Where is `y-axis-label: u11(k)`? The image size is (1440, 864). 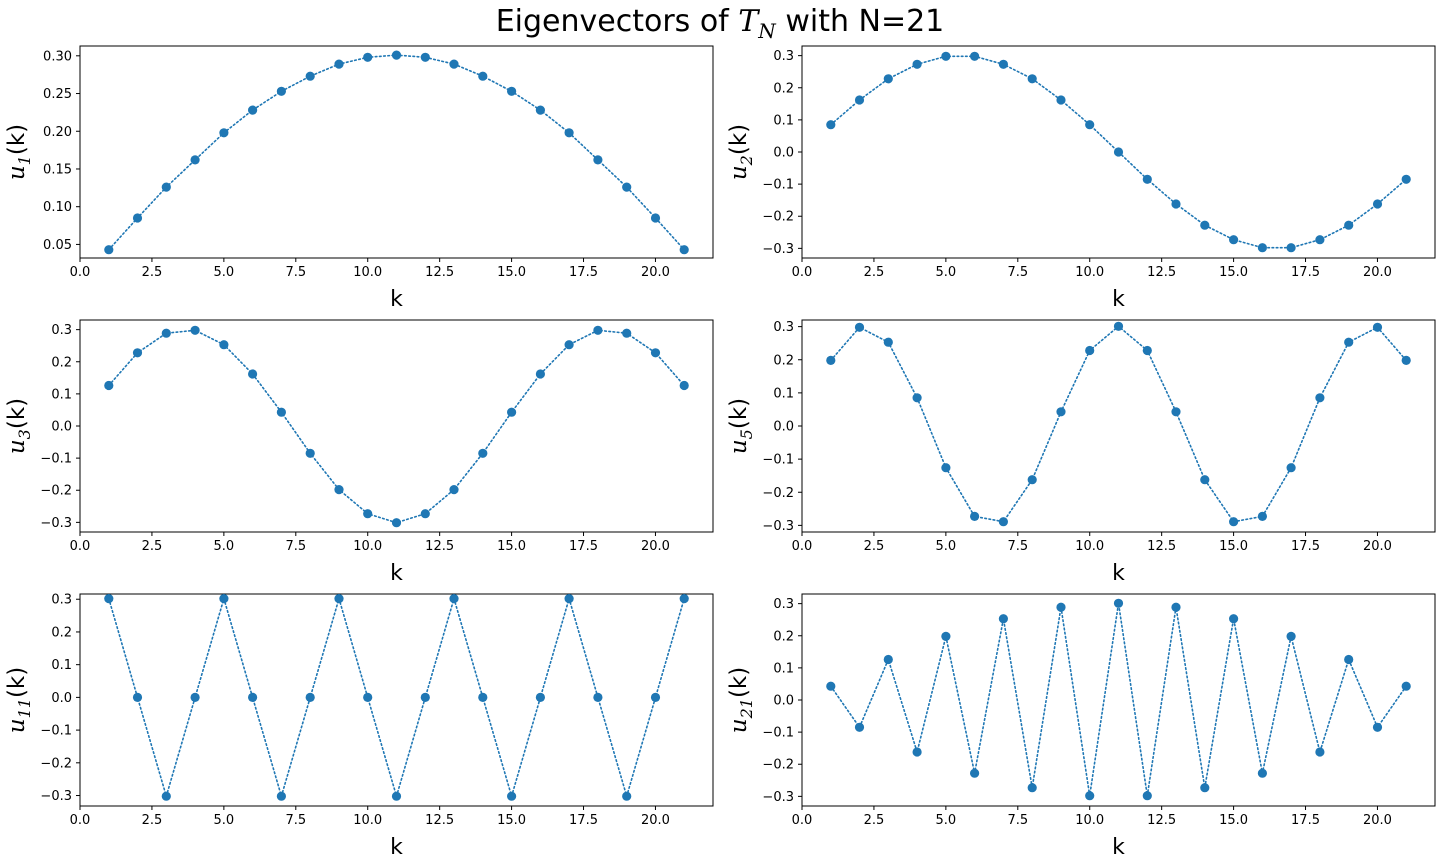
y-axis-label: u11(k) is located at coordinates (19, 700).